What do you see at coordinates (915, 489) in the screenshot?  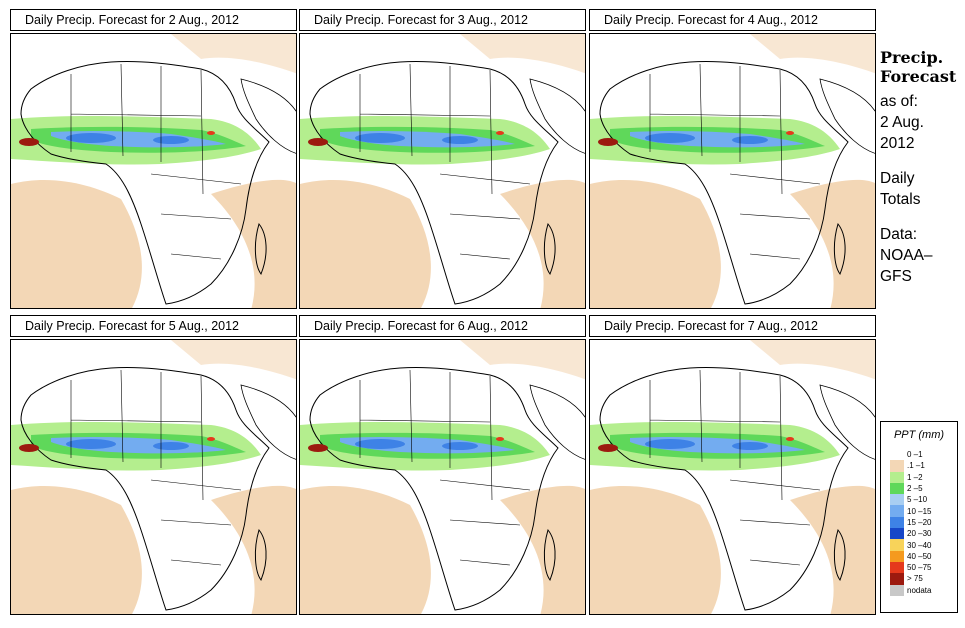 I see `legend-label: 2 –5` at bounding box center [915, 489].